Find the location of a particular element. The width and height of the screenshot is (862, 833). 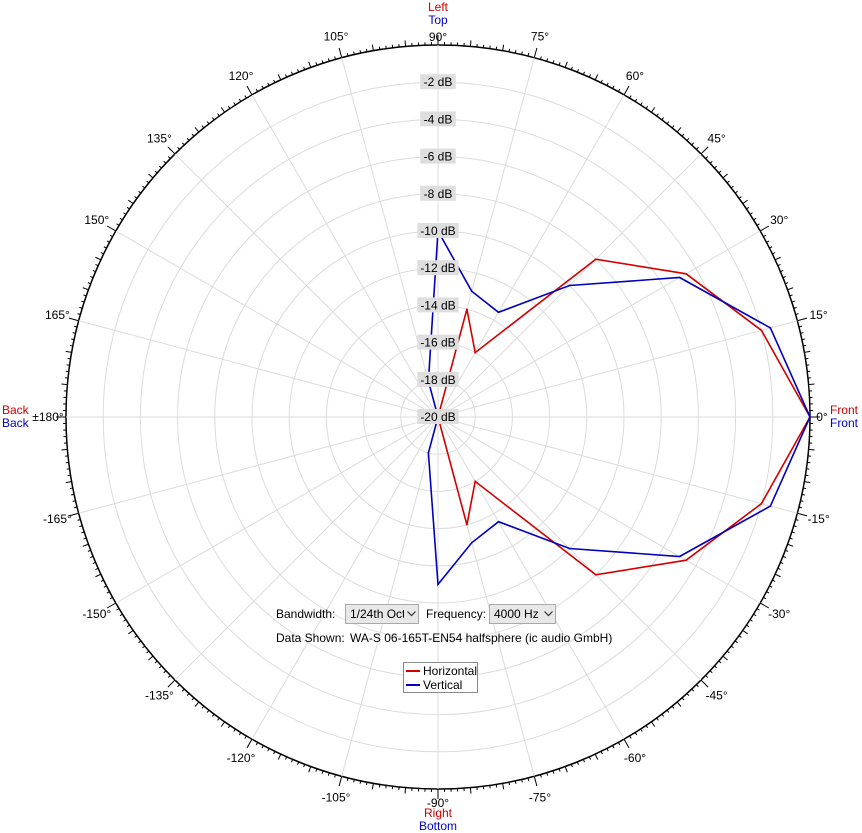

angle-label: -15° is located at coordinates (818, 519).